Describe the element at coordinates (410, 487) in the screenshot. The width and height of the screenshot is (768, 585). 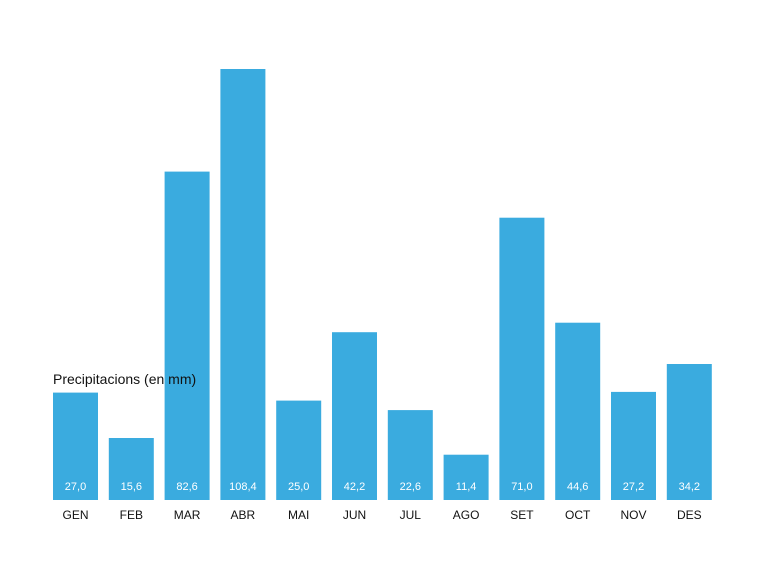
I see `value-label-jul: 22,6` at that location.